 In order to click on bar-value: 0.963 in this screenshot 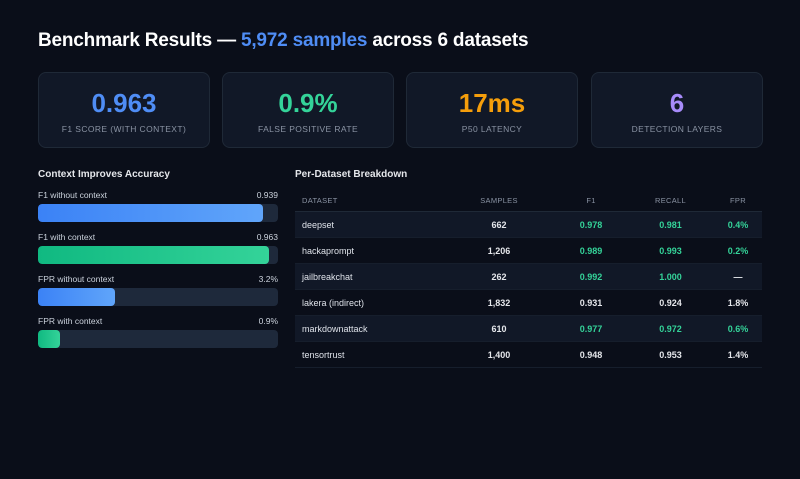, I will do `click(267, 237)`.